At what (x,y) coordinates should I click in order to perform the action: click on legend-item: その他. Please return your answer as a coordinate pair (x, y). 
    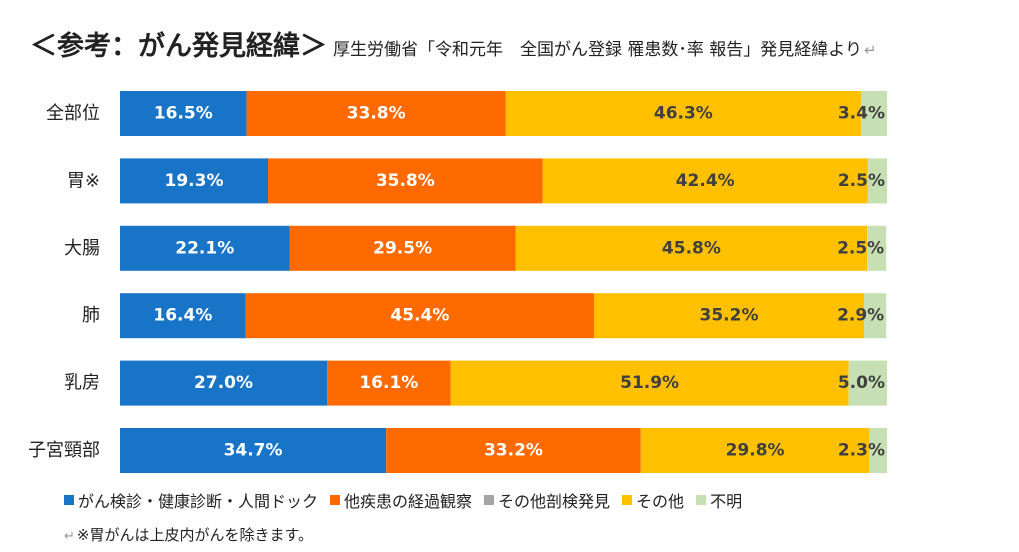
    Looking at the image, I should click on (653, 500).